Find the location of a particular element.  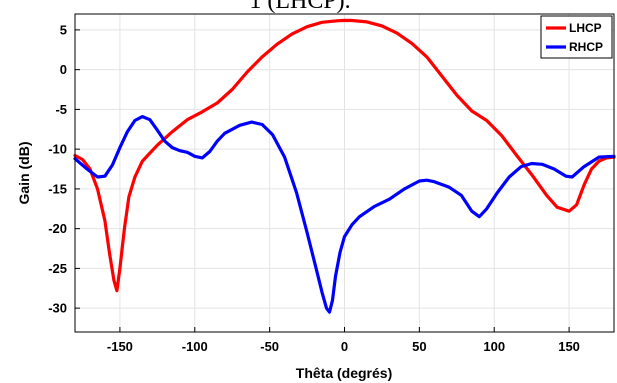

x-axis: -150 -100 -50 0 50 100 150 is located at coordinates (343, 340).